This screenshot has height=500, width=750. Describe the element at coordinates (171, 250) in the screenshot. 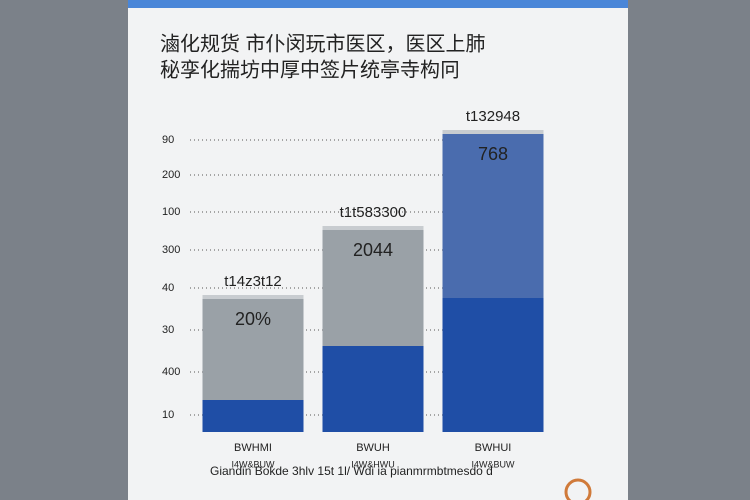

I see `y-tick-label: 300` at that location.